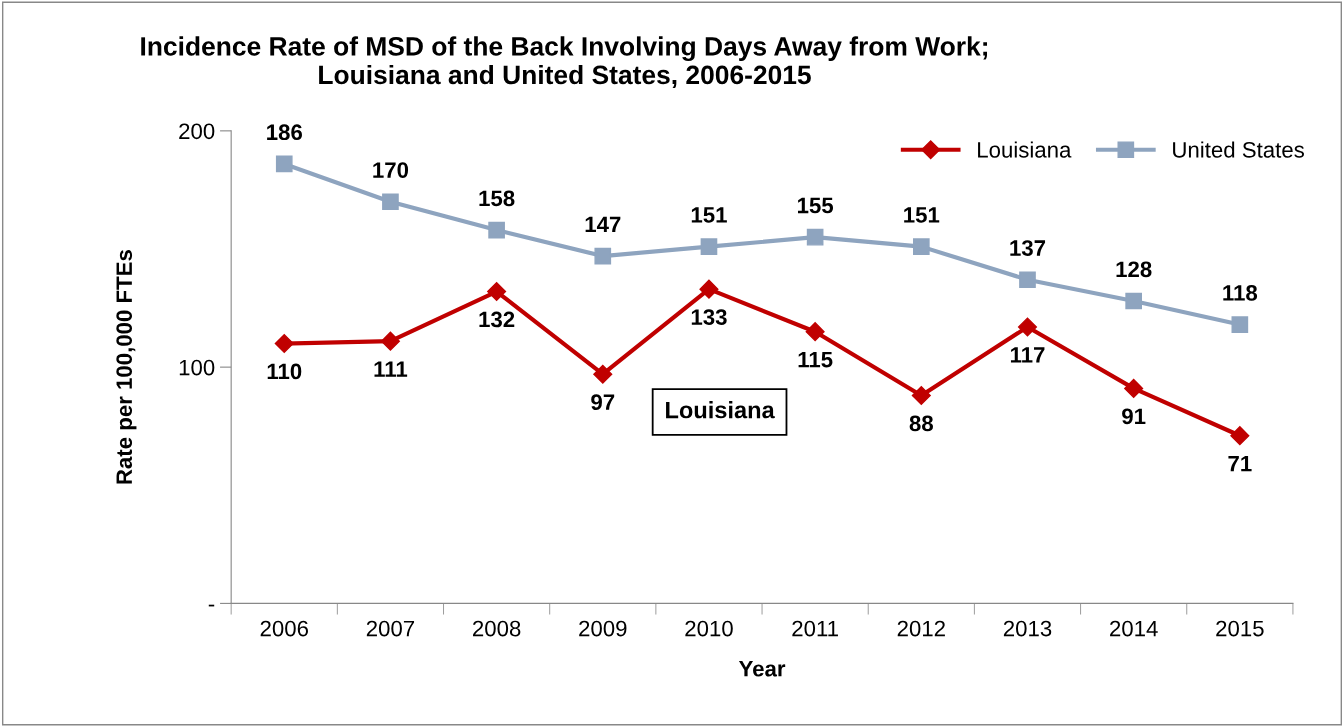 The height and width of the screenshot is (727, 1344). I want to click on x-tick-label: 2008, so click(497, 628).